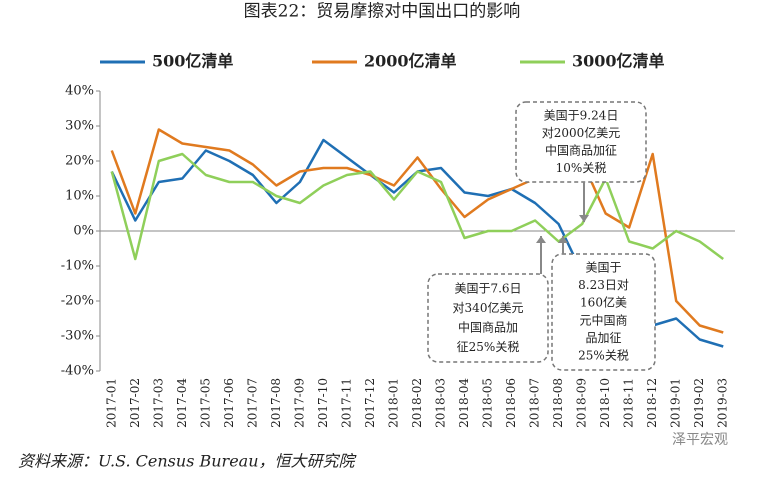 The width and height of the screenshot is (764, 480). What do you see at coordinates (188, 461) in the screenshot?
I see `source: 资料来源：U.S. Census Bureau，恒大研究院` at bounding box center [188, 461].